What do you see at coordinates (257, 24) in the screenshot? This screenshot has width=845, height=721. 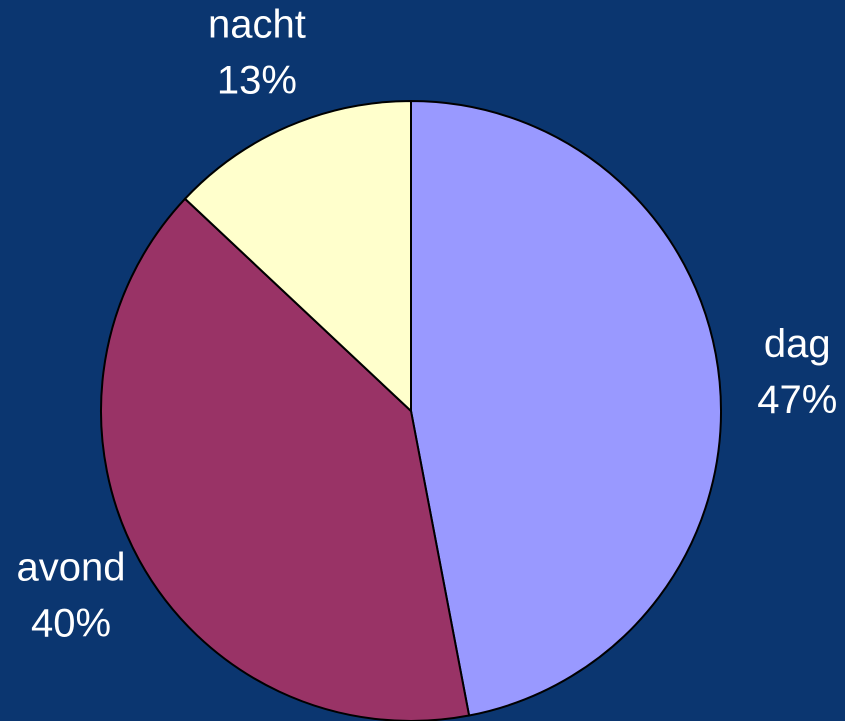 I see `slice-category-label: nacht` at bounding box center [257, 24].